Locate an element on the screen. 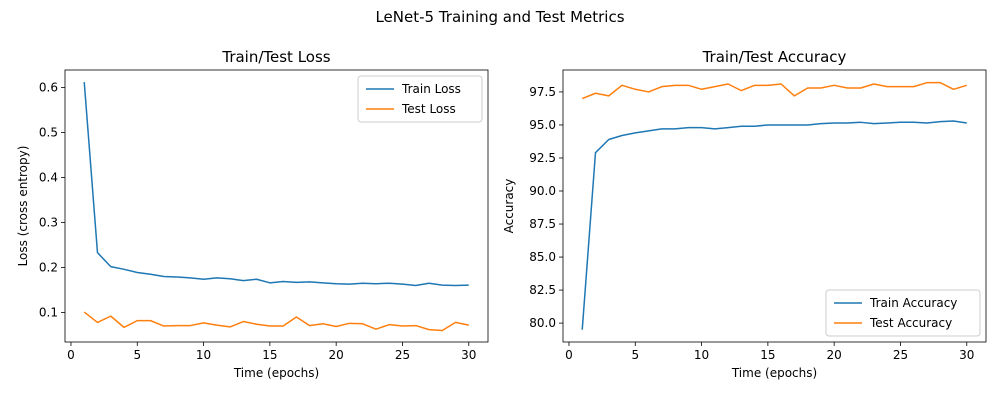 This screenshot has width=1000, height=400. loss-xtick-label: 15 is located at coordinates (269, 355).